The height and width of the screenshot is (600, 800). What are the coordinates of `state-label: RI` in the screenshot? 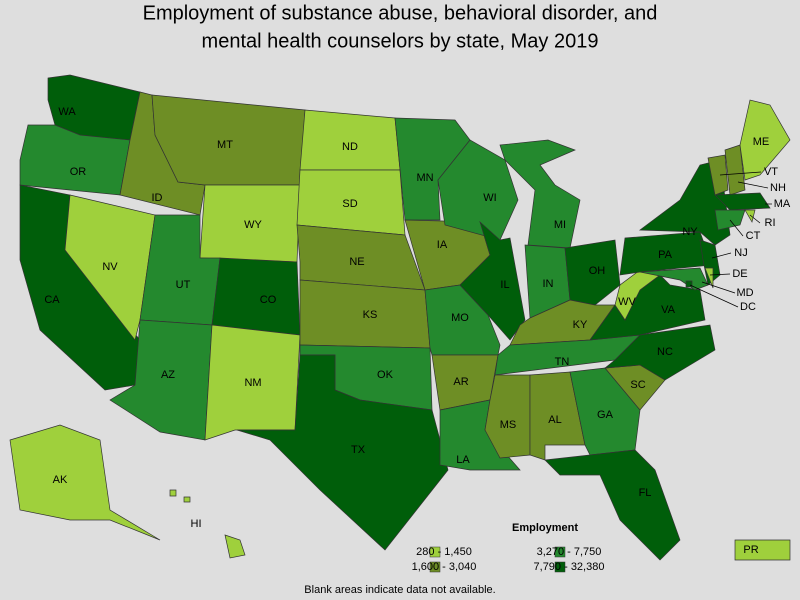 It's located at (770, 223).